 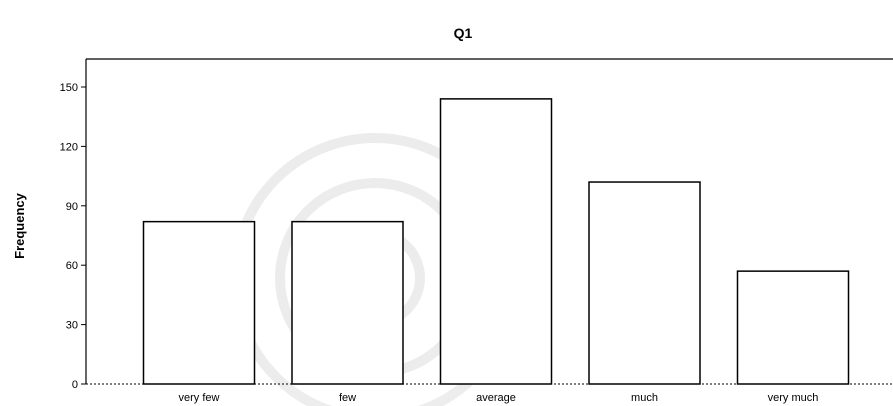 What do you see at coordinates (199, 302) in the screenshot?
I see `bar-very-few` at bounding box center [199, 302].